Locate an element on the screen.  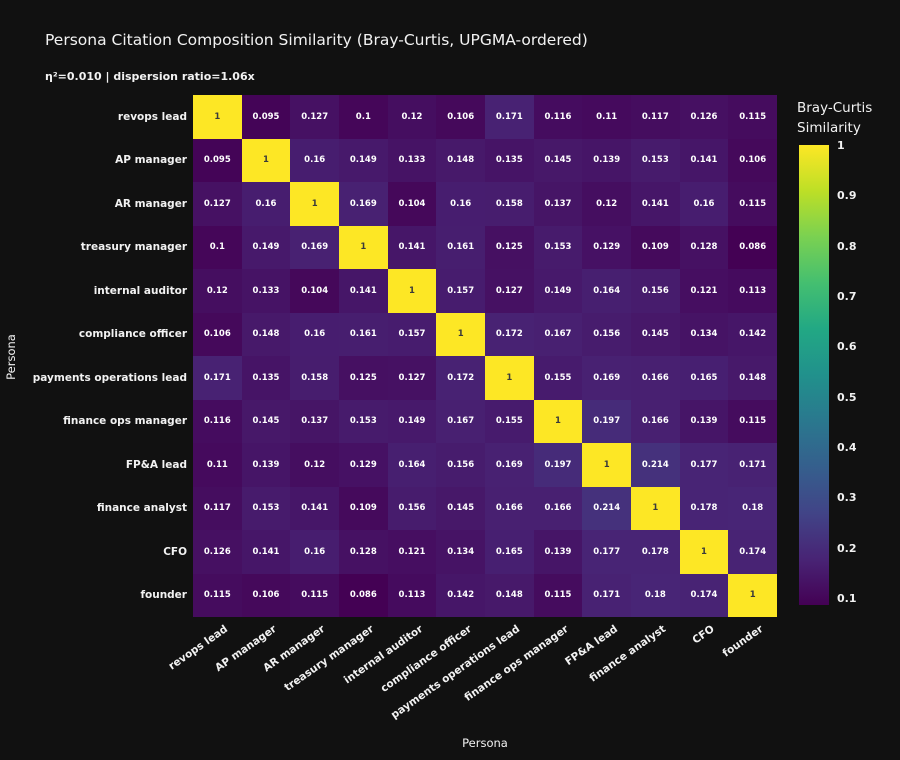
heatmap-cell: 0.142 is located at coordinates (752, 334).